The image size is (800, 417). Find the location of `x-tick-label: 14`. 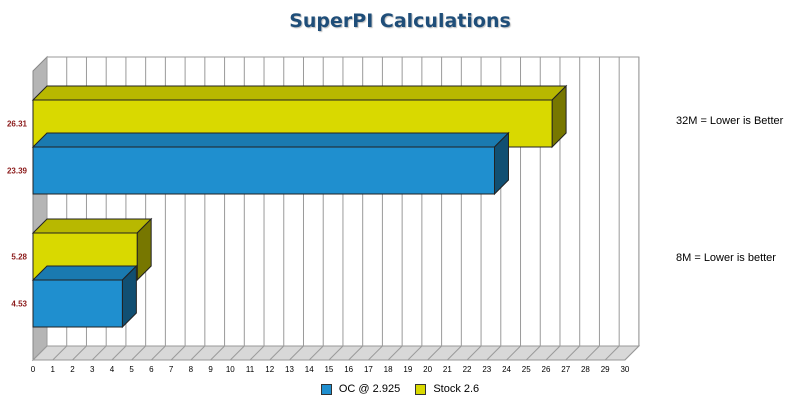

x-tick-label: 14 is located at coordinates (309, 369).